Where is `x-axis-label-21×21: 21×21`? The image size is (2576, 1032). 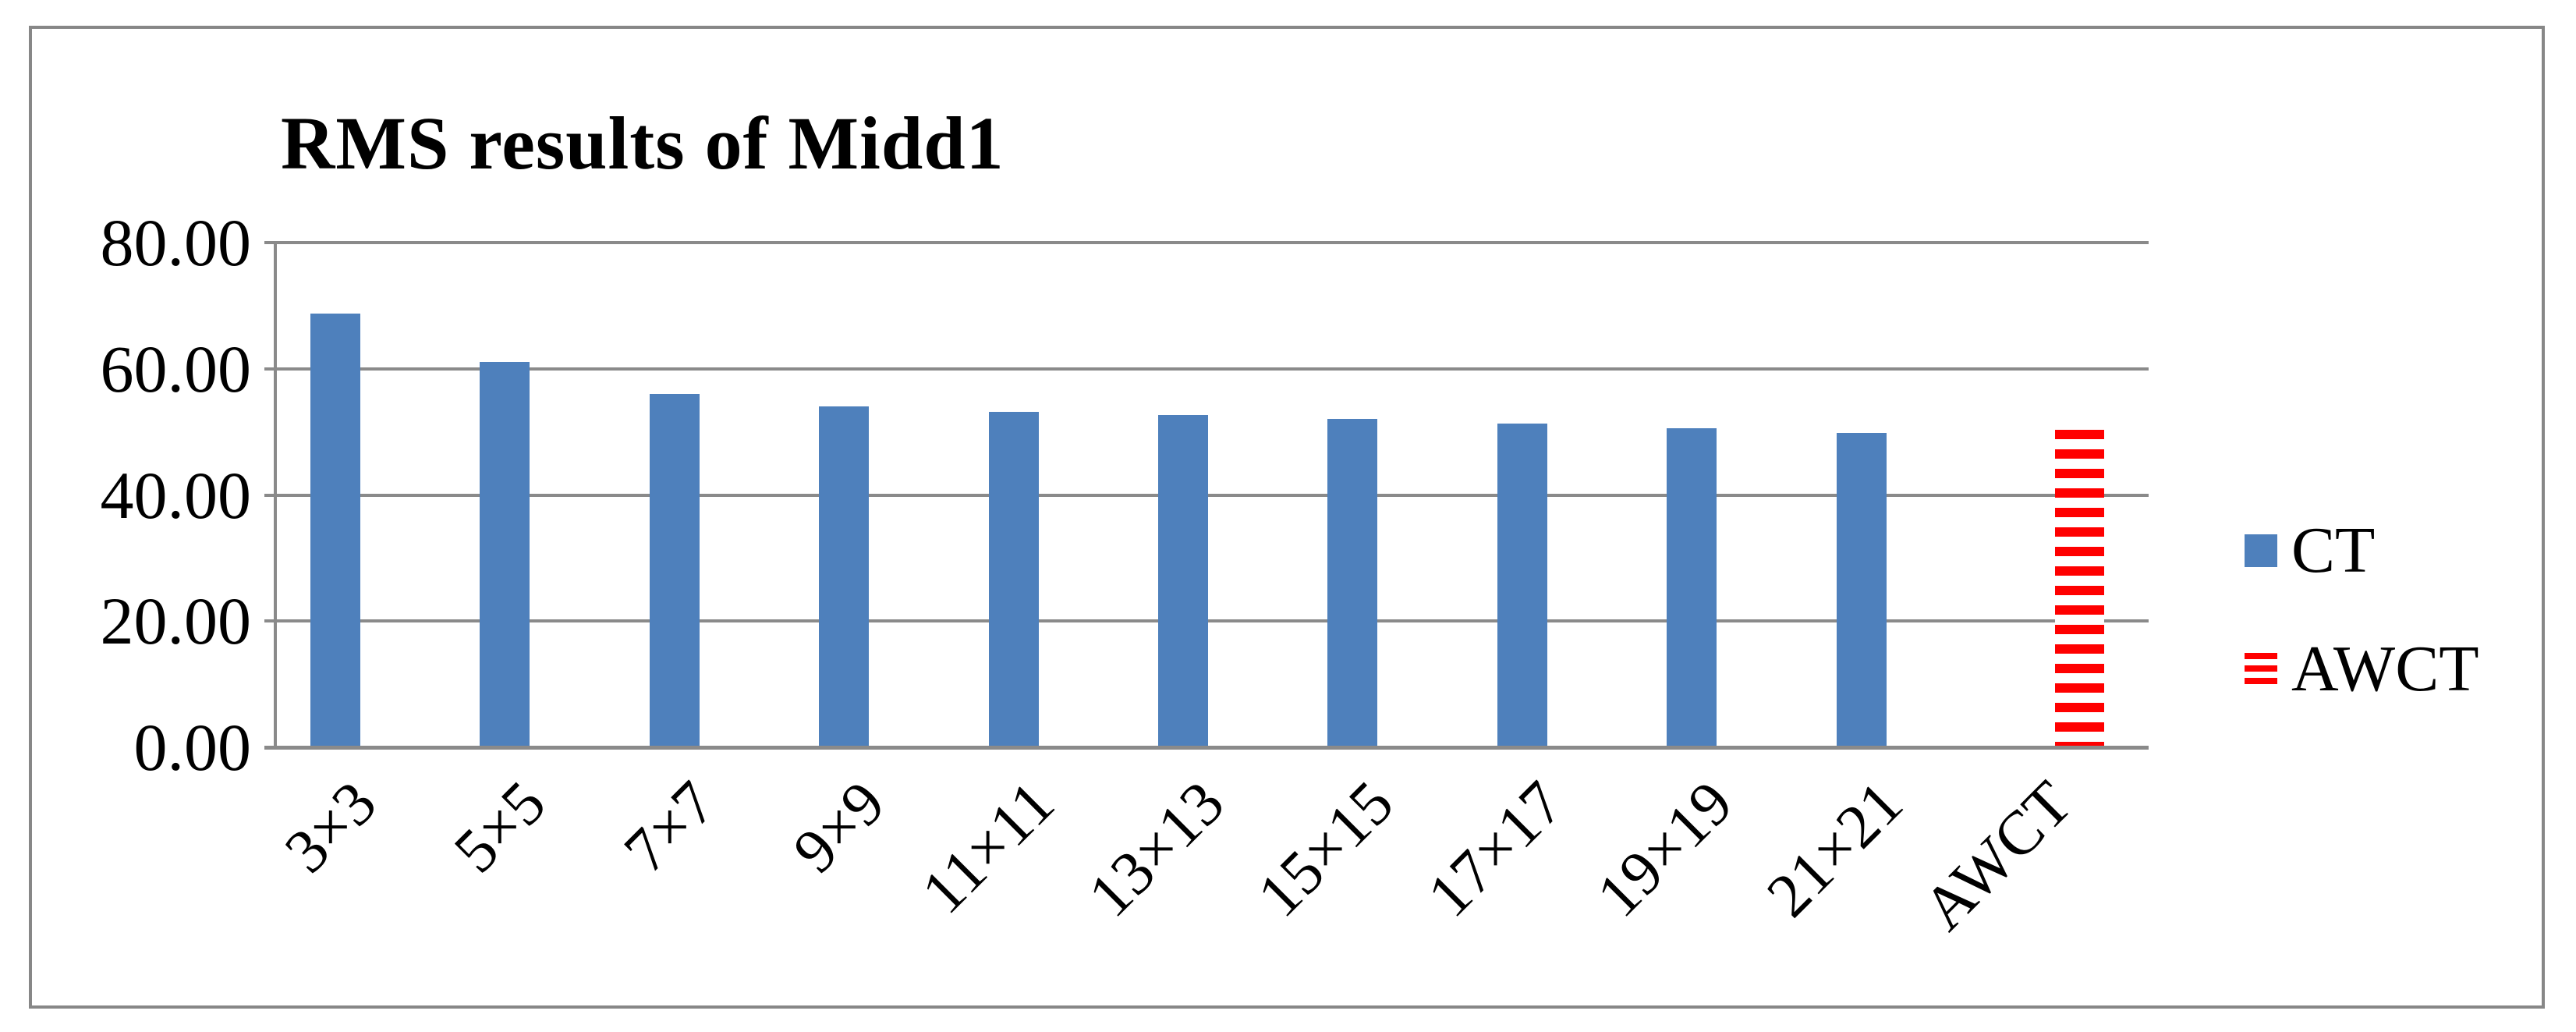 x-axis-label-21×21: 21×21 is located at coordinates (1834, 850).